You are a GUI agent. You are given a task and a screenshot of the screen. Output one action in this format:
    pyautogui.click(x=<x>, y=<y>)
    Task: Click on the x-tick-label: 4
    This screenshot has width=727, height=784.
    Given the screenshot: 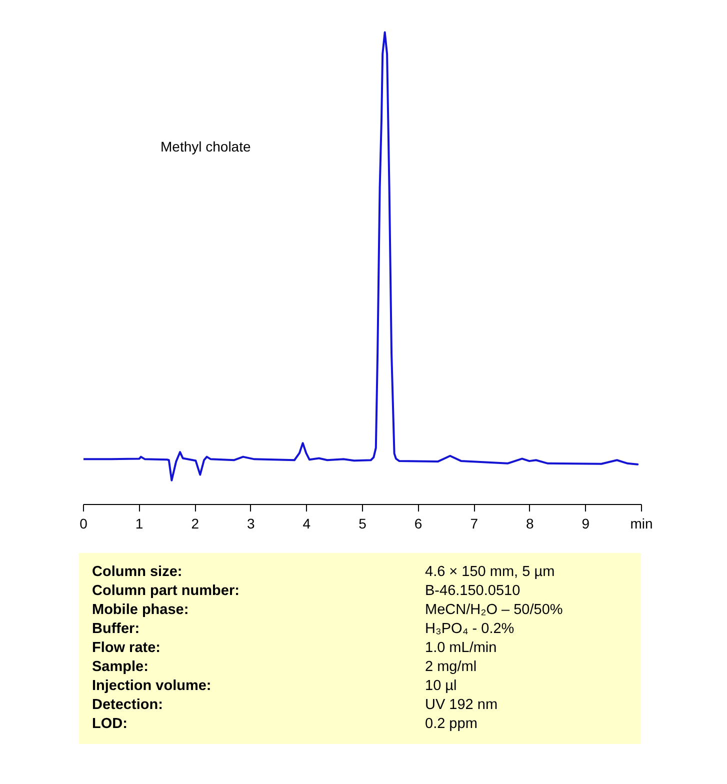 What is the action you would take?
    pyautogui.click(x=306, y=524)
    